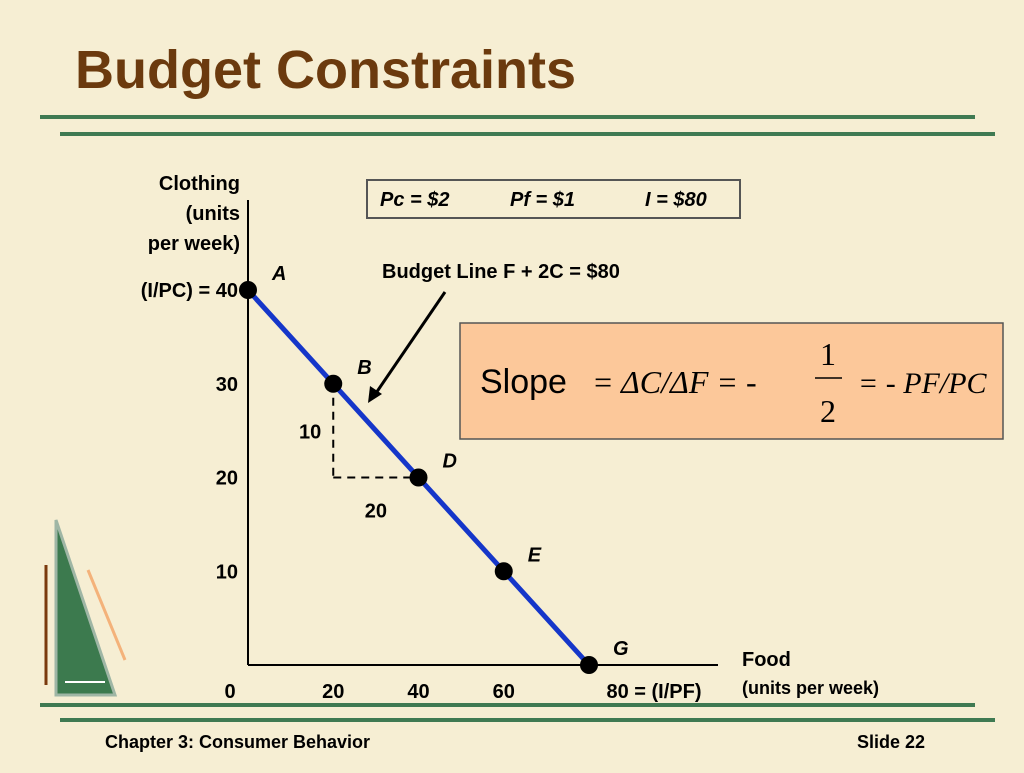 Image resolution: width=1024 pixels, height=773 pixels. I want to click on point-label: D, so click(450, 462).